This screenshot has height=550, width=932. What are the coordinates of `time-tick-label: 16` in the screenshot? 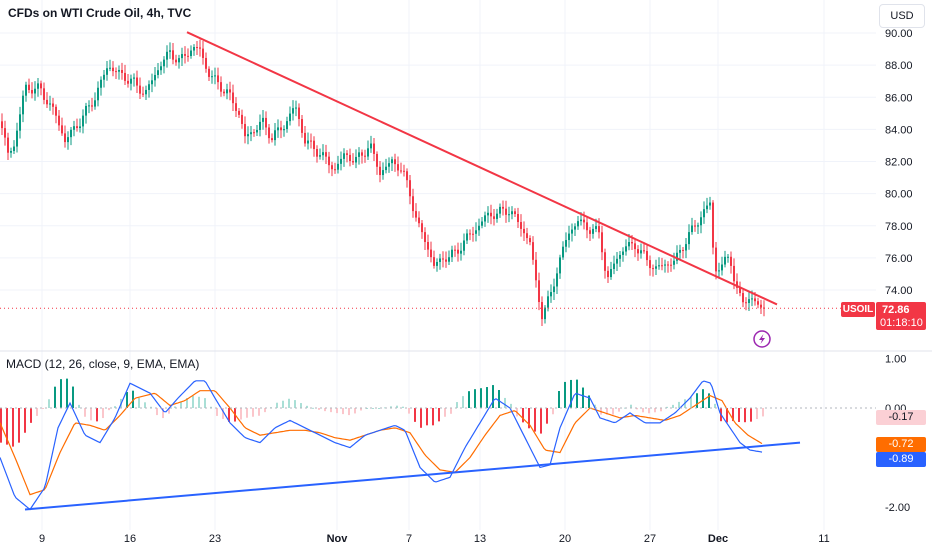 It's located at (130, 539).